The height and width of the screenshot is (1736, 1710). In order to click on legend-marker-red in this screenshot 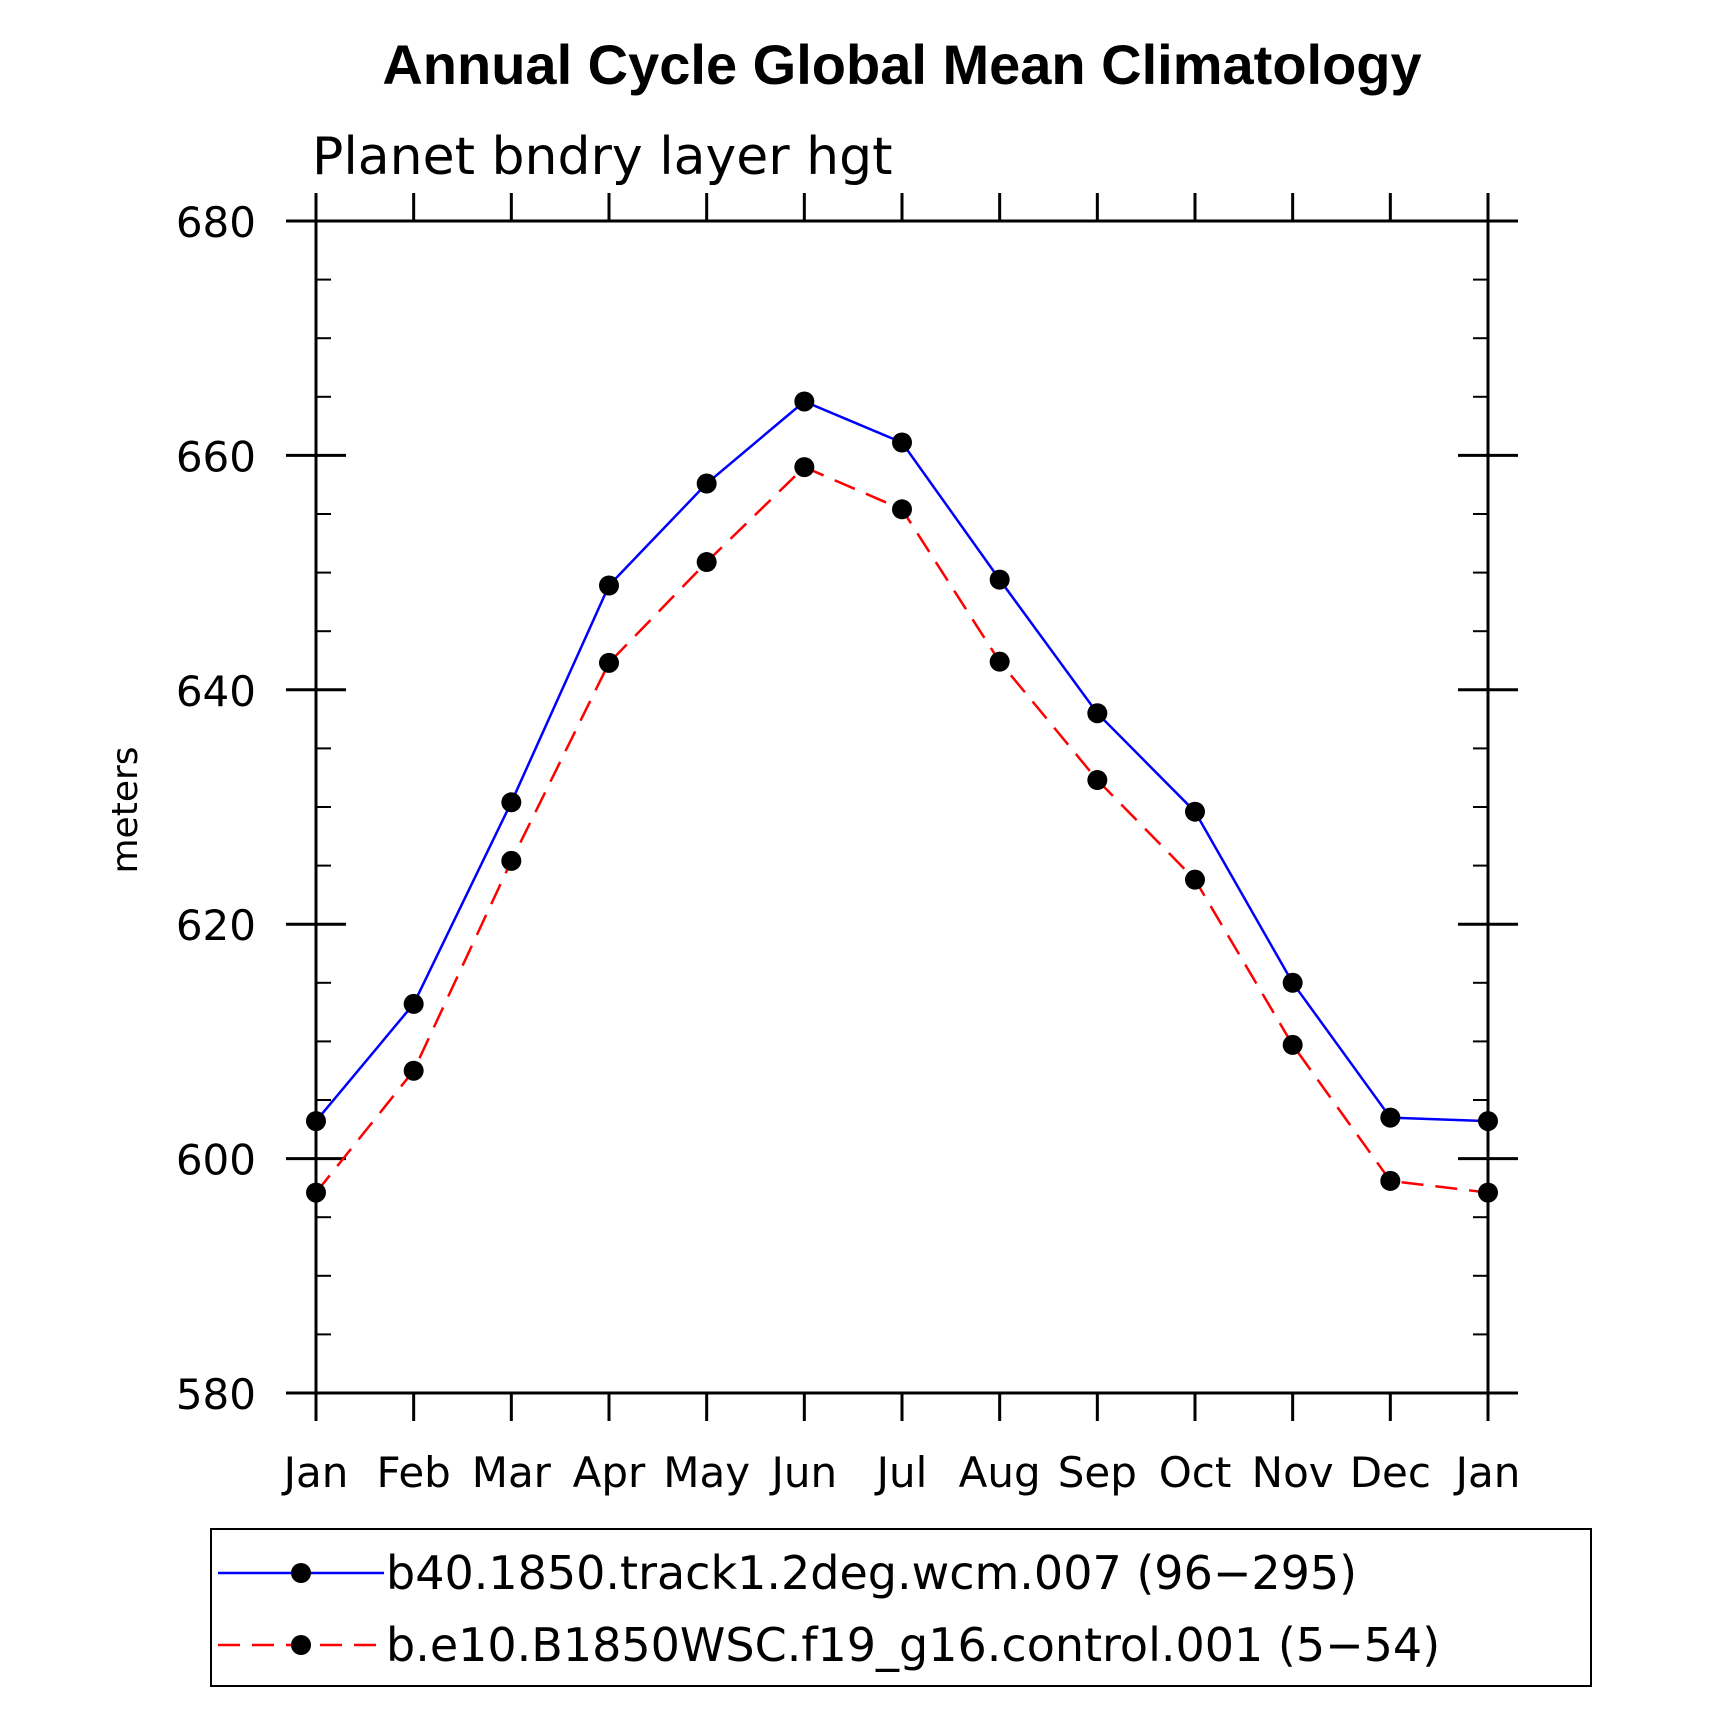, I will do `click(301, 1645)`.